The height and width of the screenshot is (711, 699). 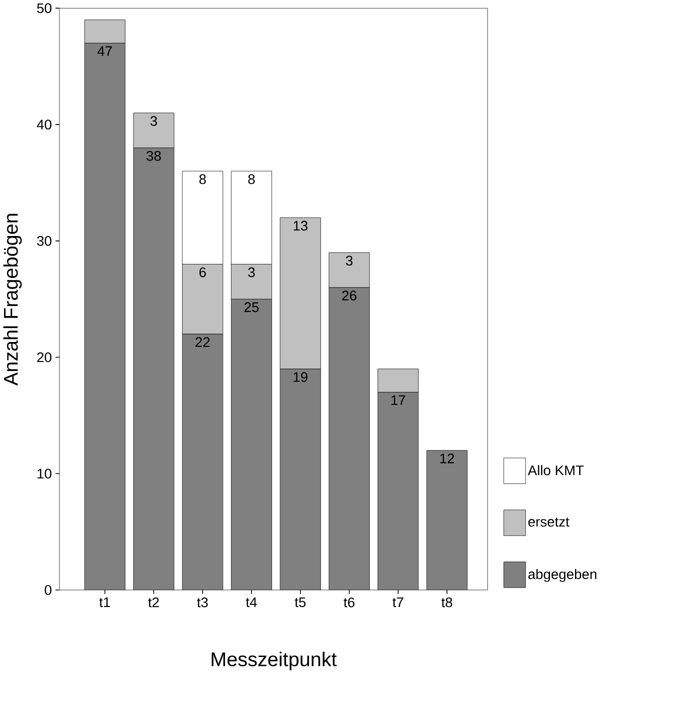 I want to click on y-tick-label: 0, so click(x=48, y=590).